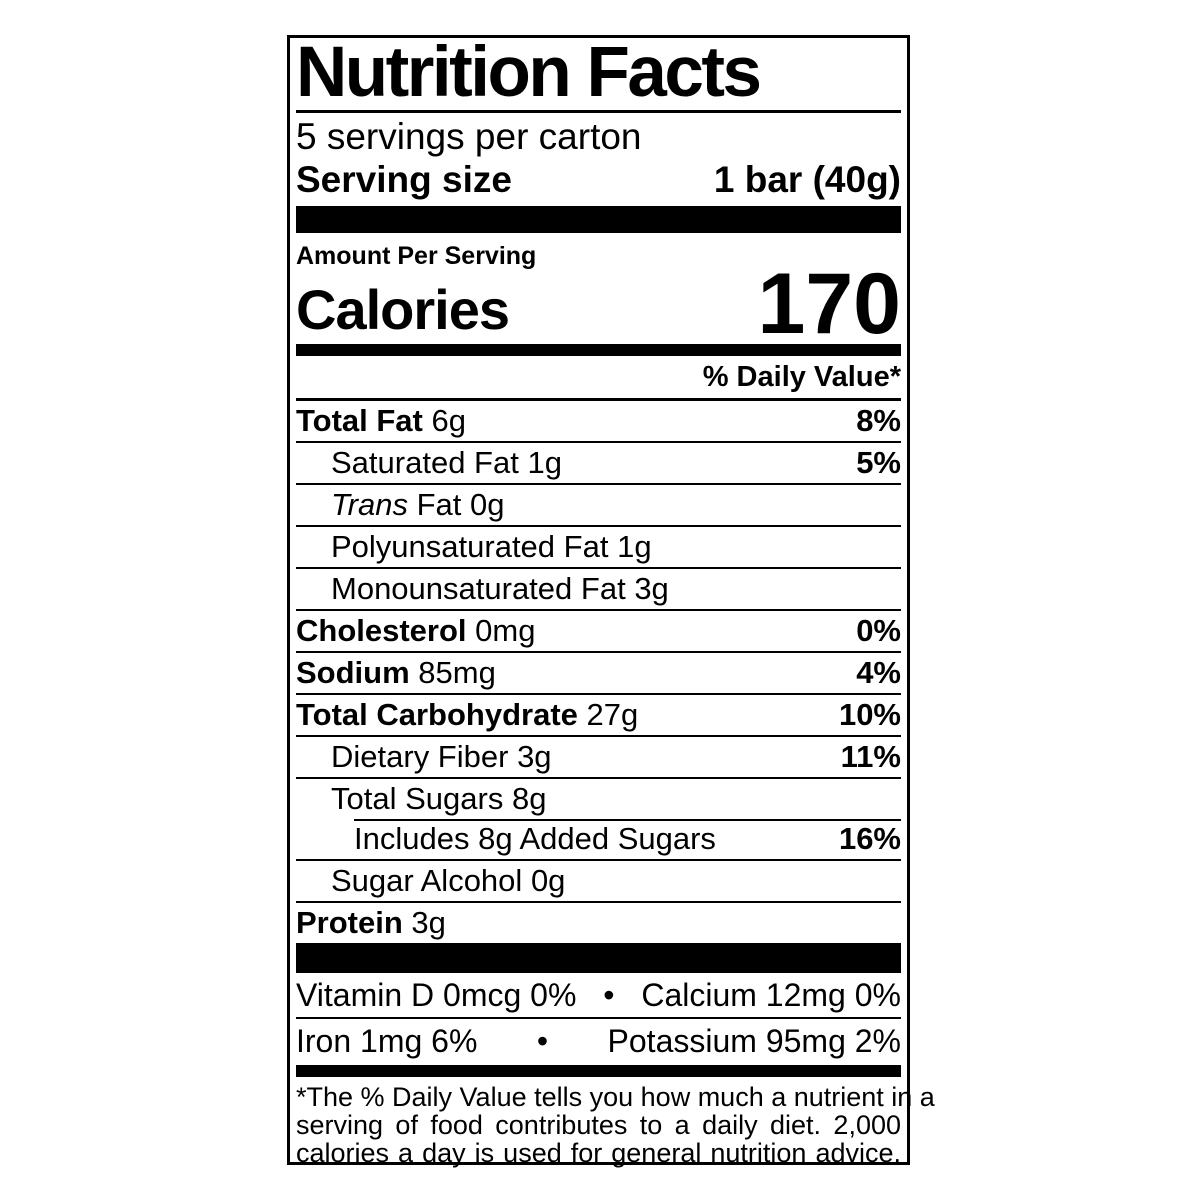  I want to click on nutrient-name-amount: Dietary Fiber 3g, so click(441, 756).